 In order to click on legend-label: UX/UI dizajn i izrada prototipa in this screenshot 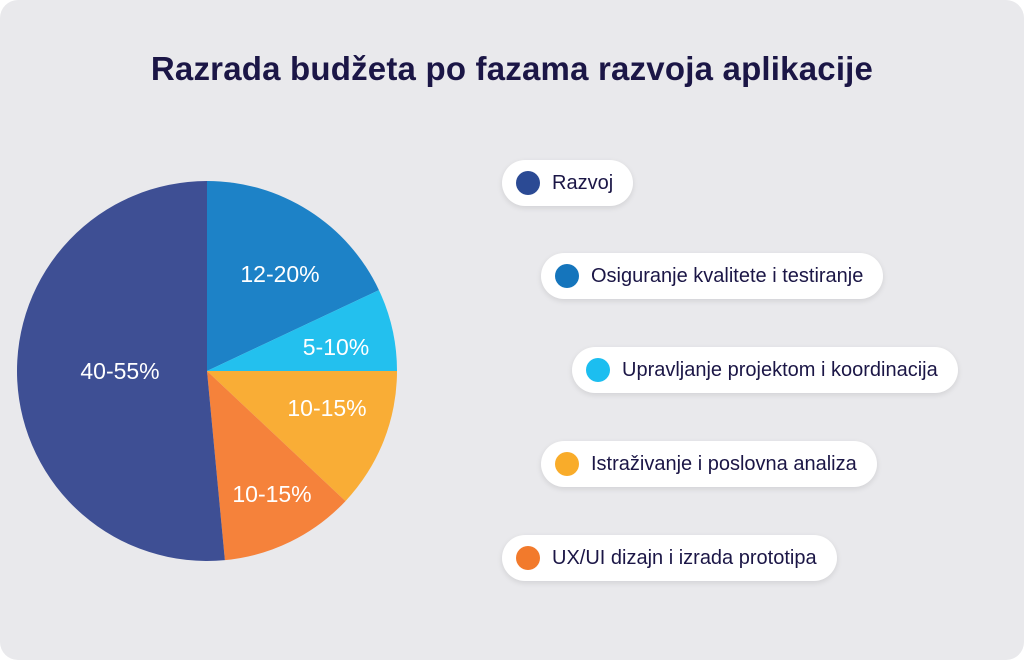, I will do `click(684, 557)`.